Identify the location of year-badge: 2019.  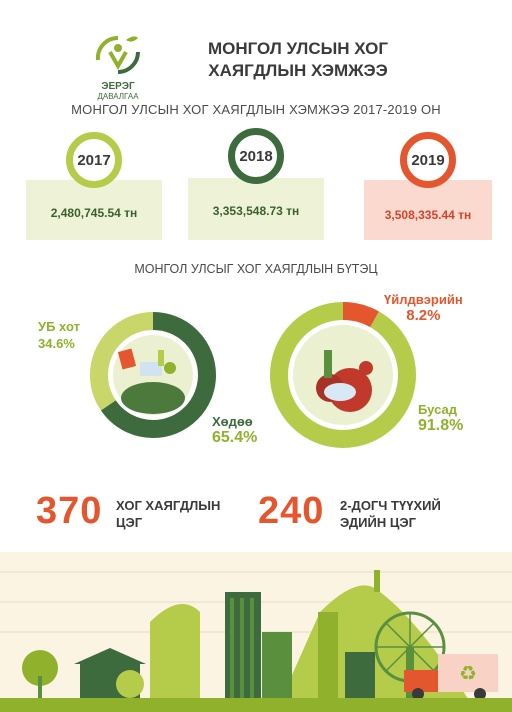
(428, 160).